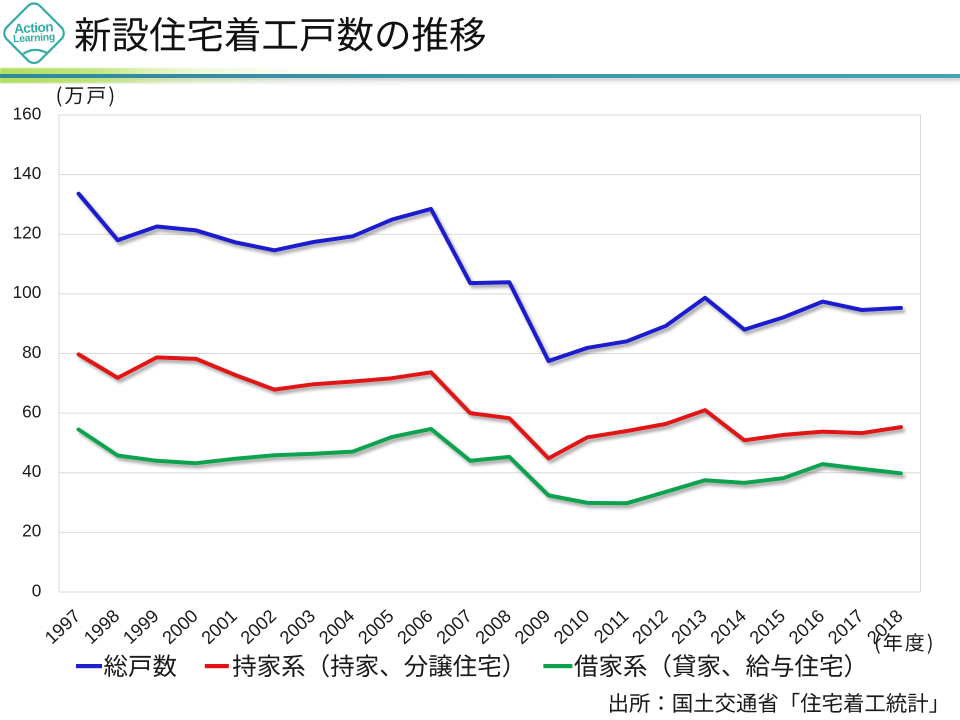 The height and width of the screenshot is (720, 960). What do you see at coordinates (141, 626) in the screenshot?
I see `svg-text: 1999` at bounding box center [141, 626].